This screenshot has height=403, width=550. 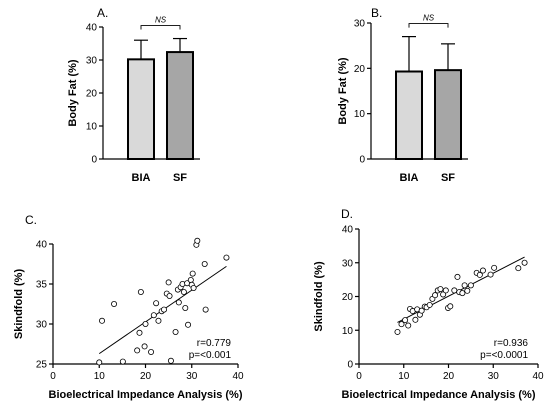 I want to click on p2-y-tick-label: 20, so click(x=360, y=69).